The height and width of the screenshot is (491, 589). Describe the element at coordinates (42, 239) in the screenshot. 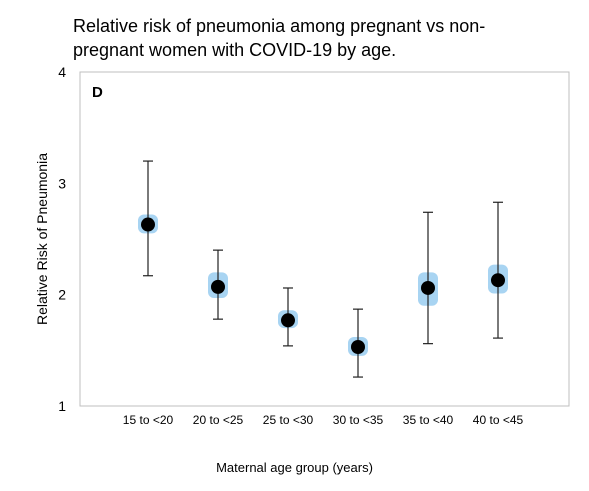

I see `y-axis-label: Relative Risk of Pneumonia` at that location.